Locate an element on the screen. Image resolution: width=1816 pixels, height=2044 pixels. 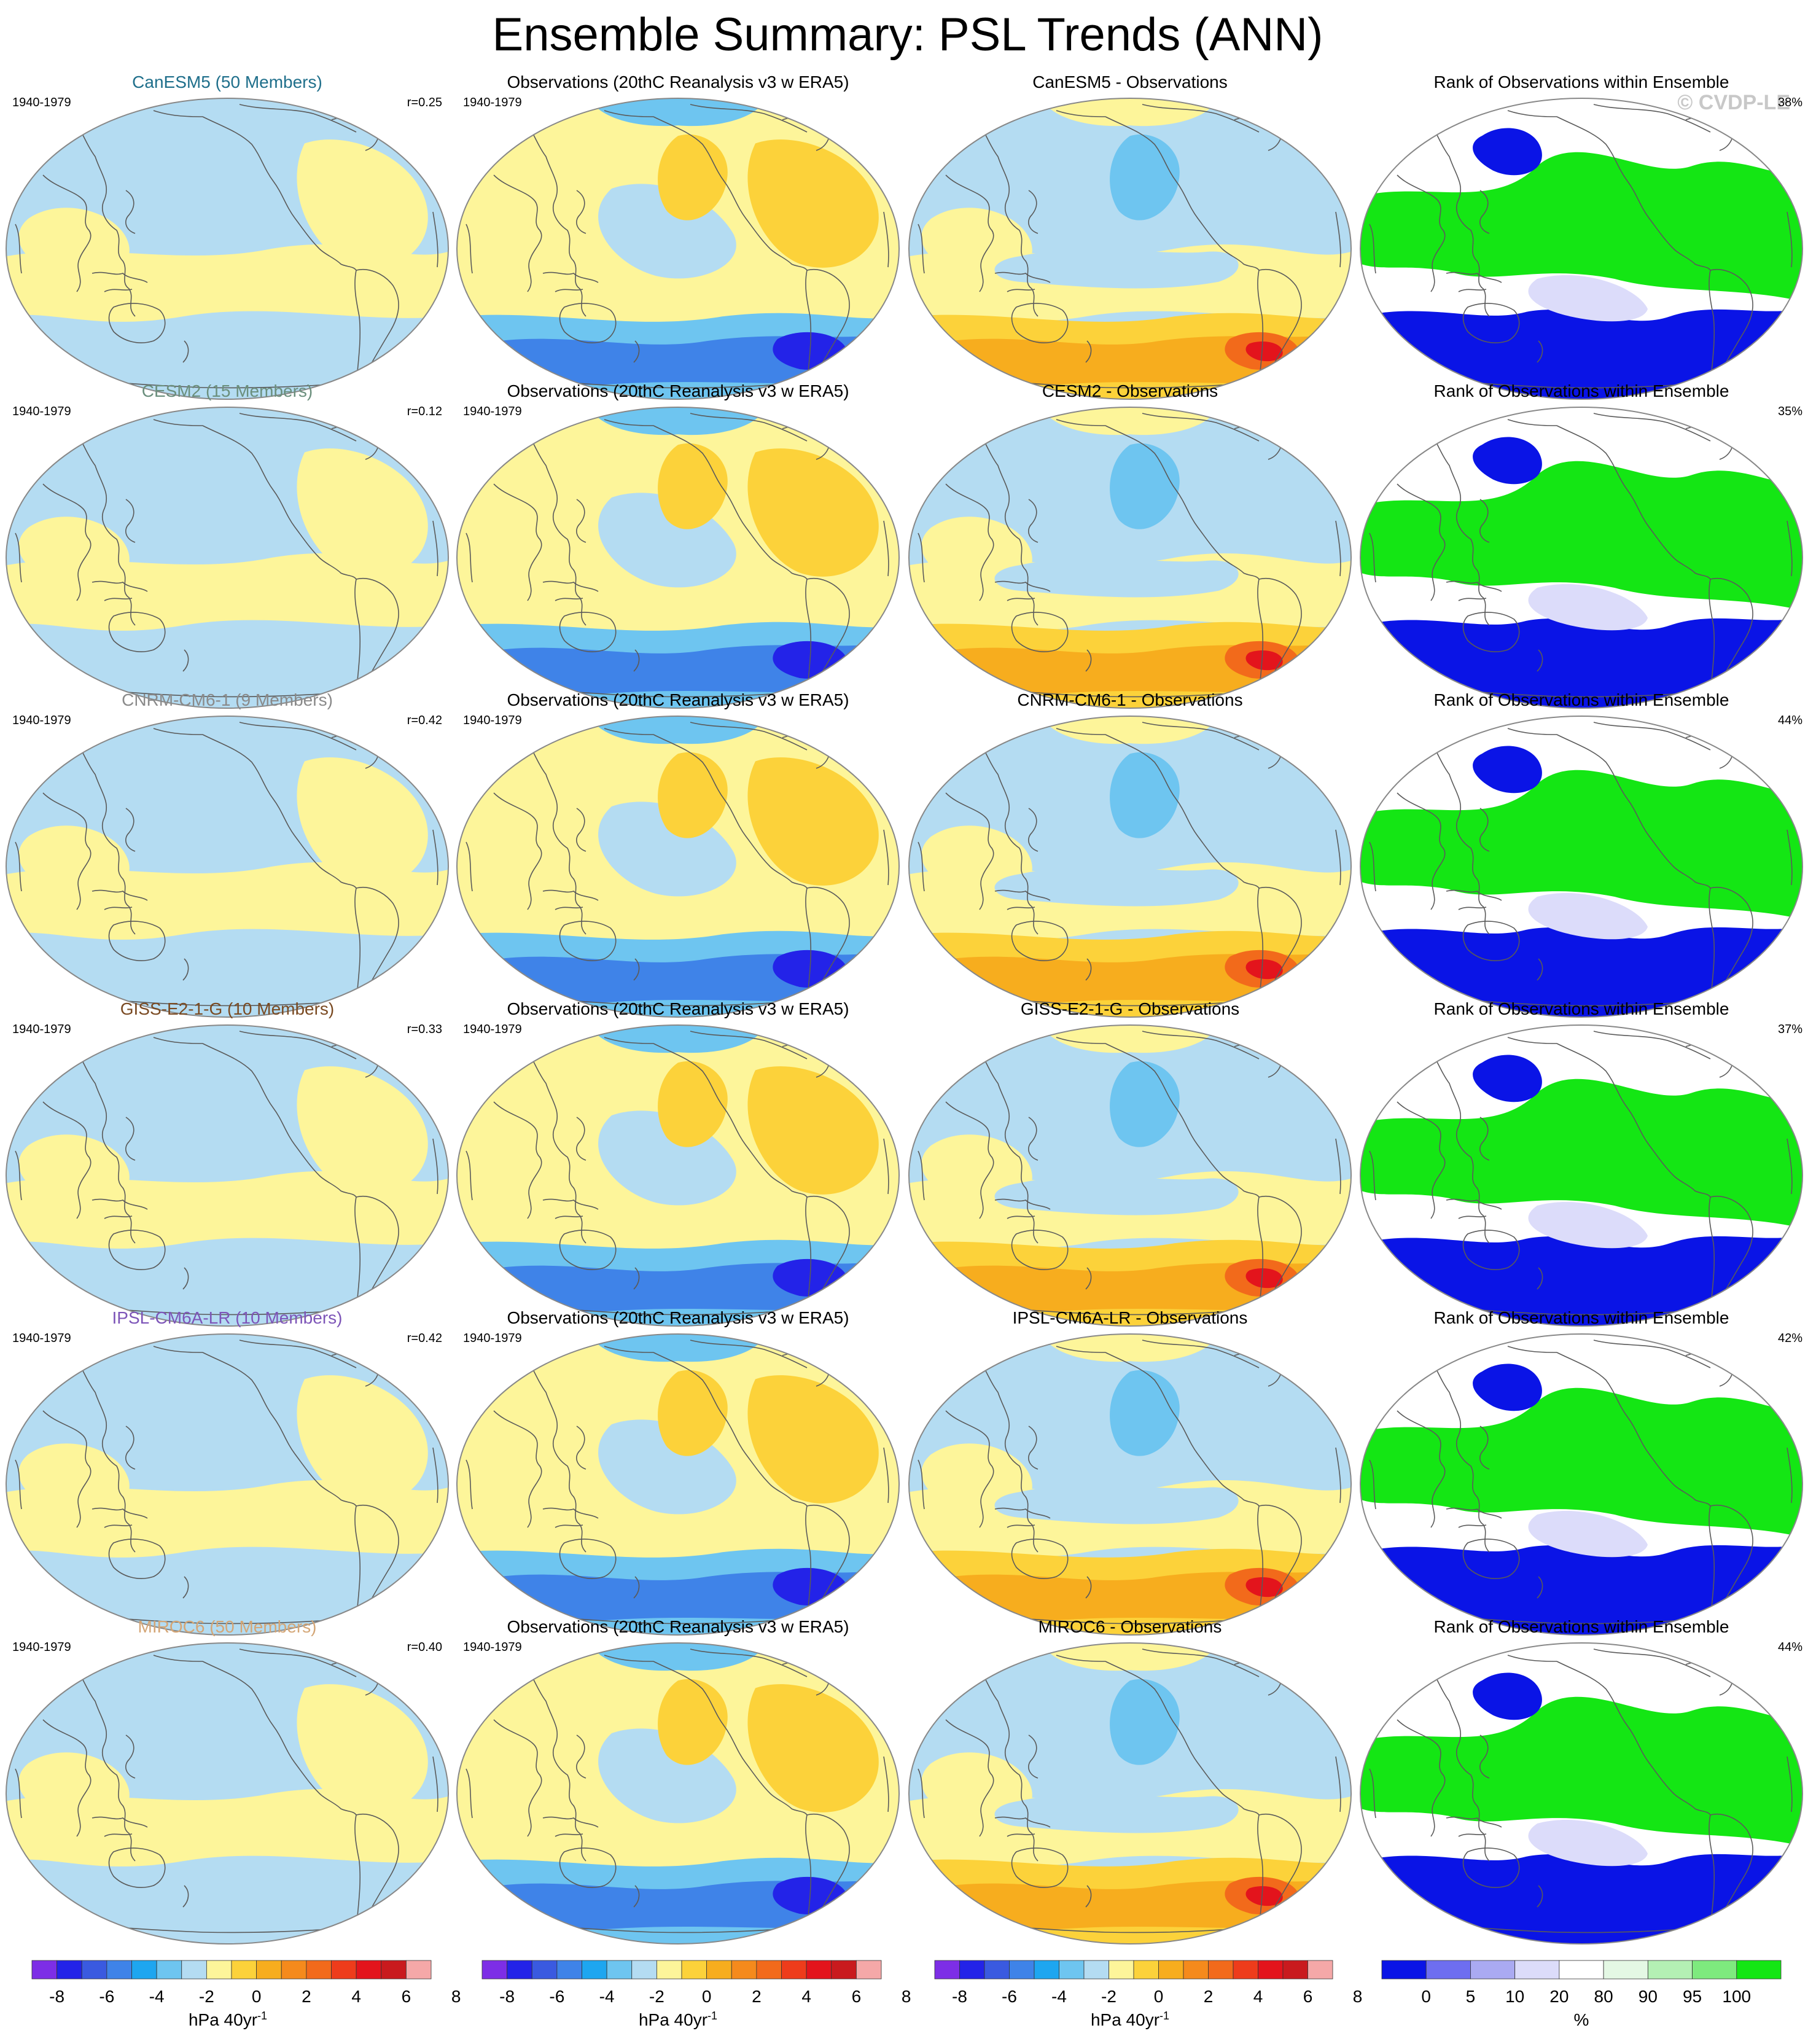
colorbar-tick-label: -6 is located at coordinates (106, 1996).